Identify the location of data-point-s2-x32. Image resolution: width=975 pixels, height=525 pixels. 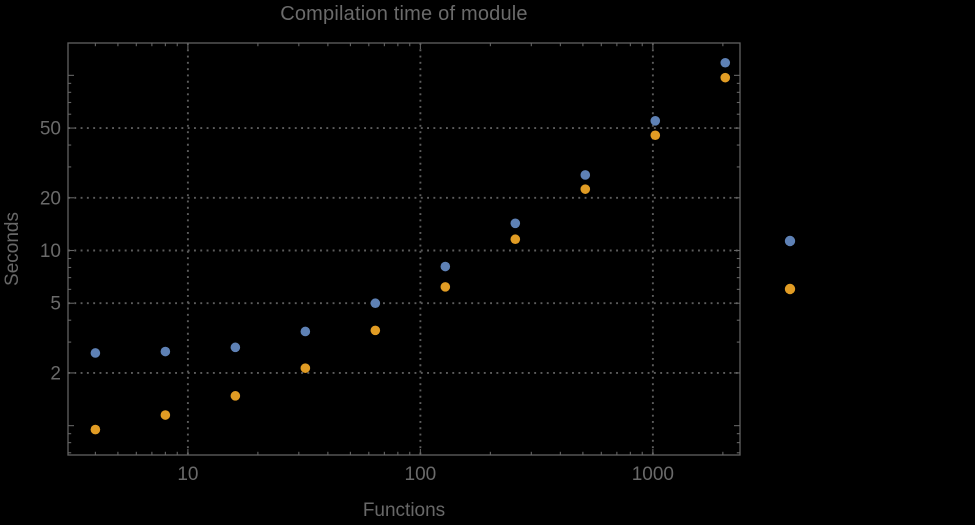
(305, 368).